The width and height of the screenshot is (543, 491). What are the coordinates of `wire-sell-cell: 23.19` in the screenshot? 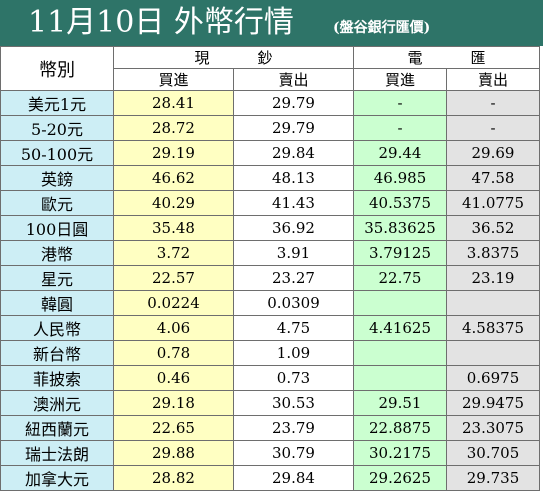 It's located at (493, 278).